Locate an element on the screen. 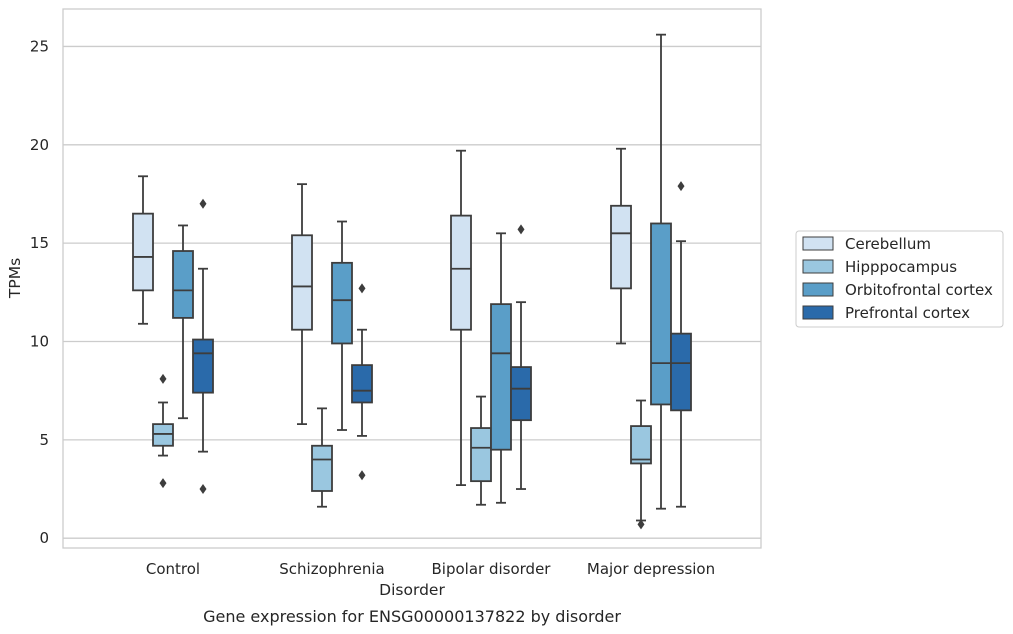 This screenshot has height=634, width=1013. y-tick-label: 10 is located at coordinates (39, 342).